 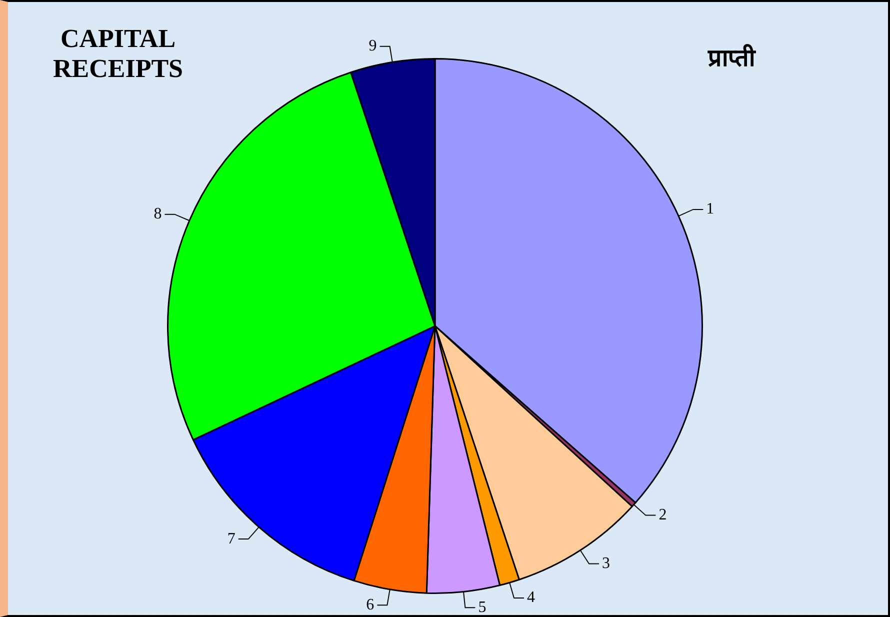 What do you see at coordinates (118, 54) in the screenshot?
I see `chart-title: CAPITAL RECEIPTS` at bounding box center [118, 54].